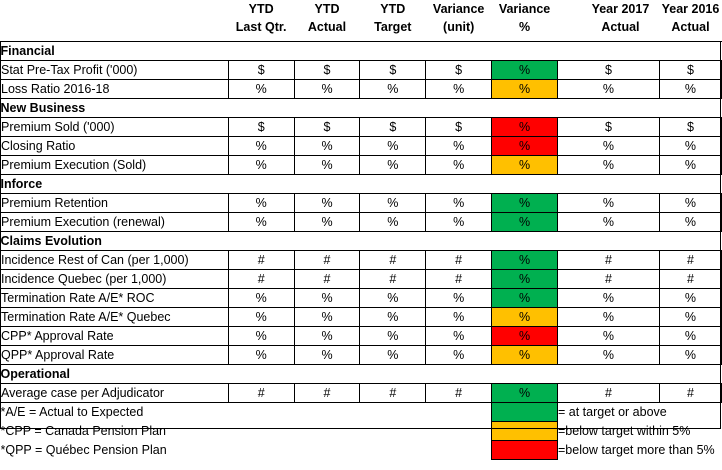  What do you see at coordinates (114, 336) in the screenshot?
I see `metric-label: CPP* Approval Rate` at bounding box center [114, 336].